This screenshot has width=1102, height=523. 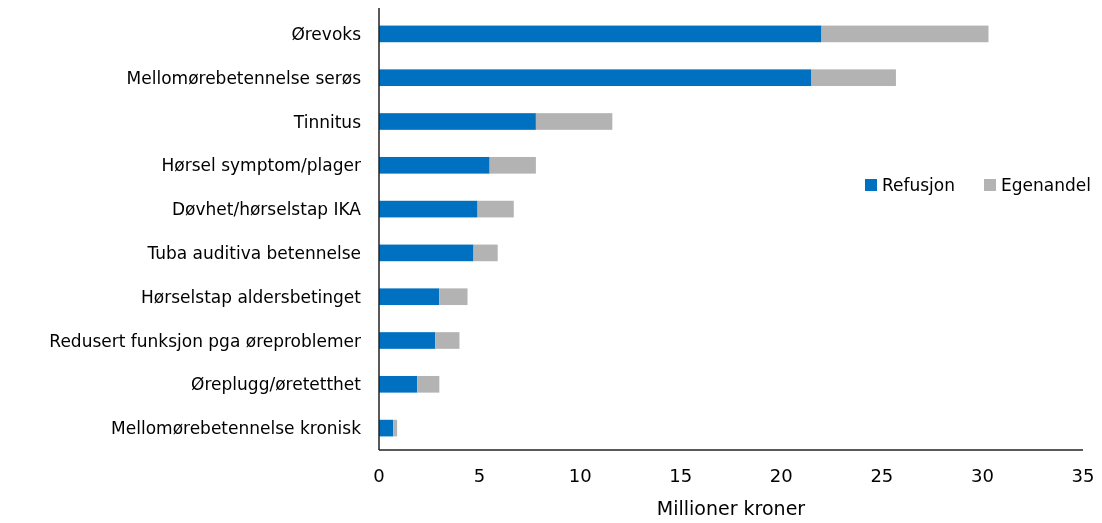 I want to click on legend-label: Refusjon, so click(x=919, y=185).